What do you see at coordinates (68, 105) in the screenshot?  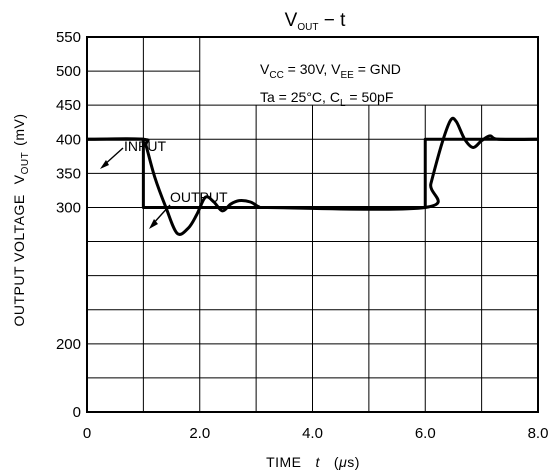 I see `y-tick-label: 450` at bounding box center [68, 105].